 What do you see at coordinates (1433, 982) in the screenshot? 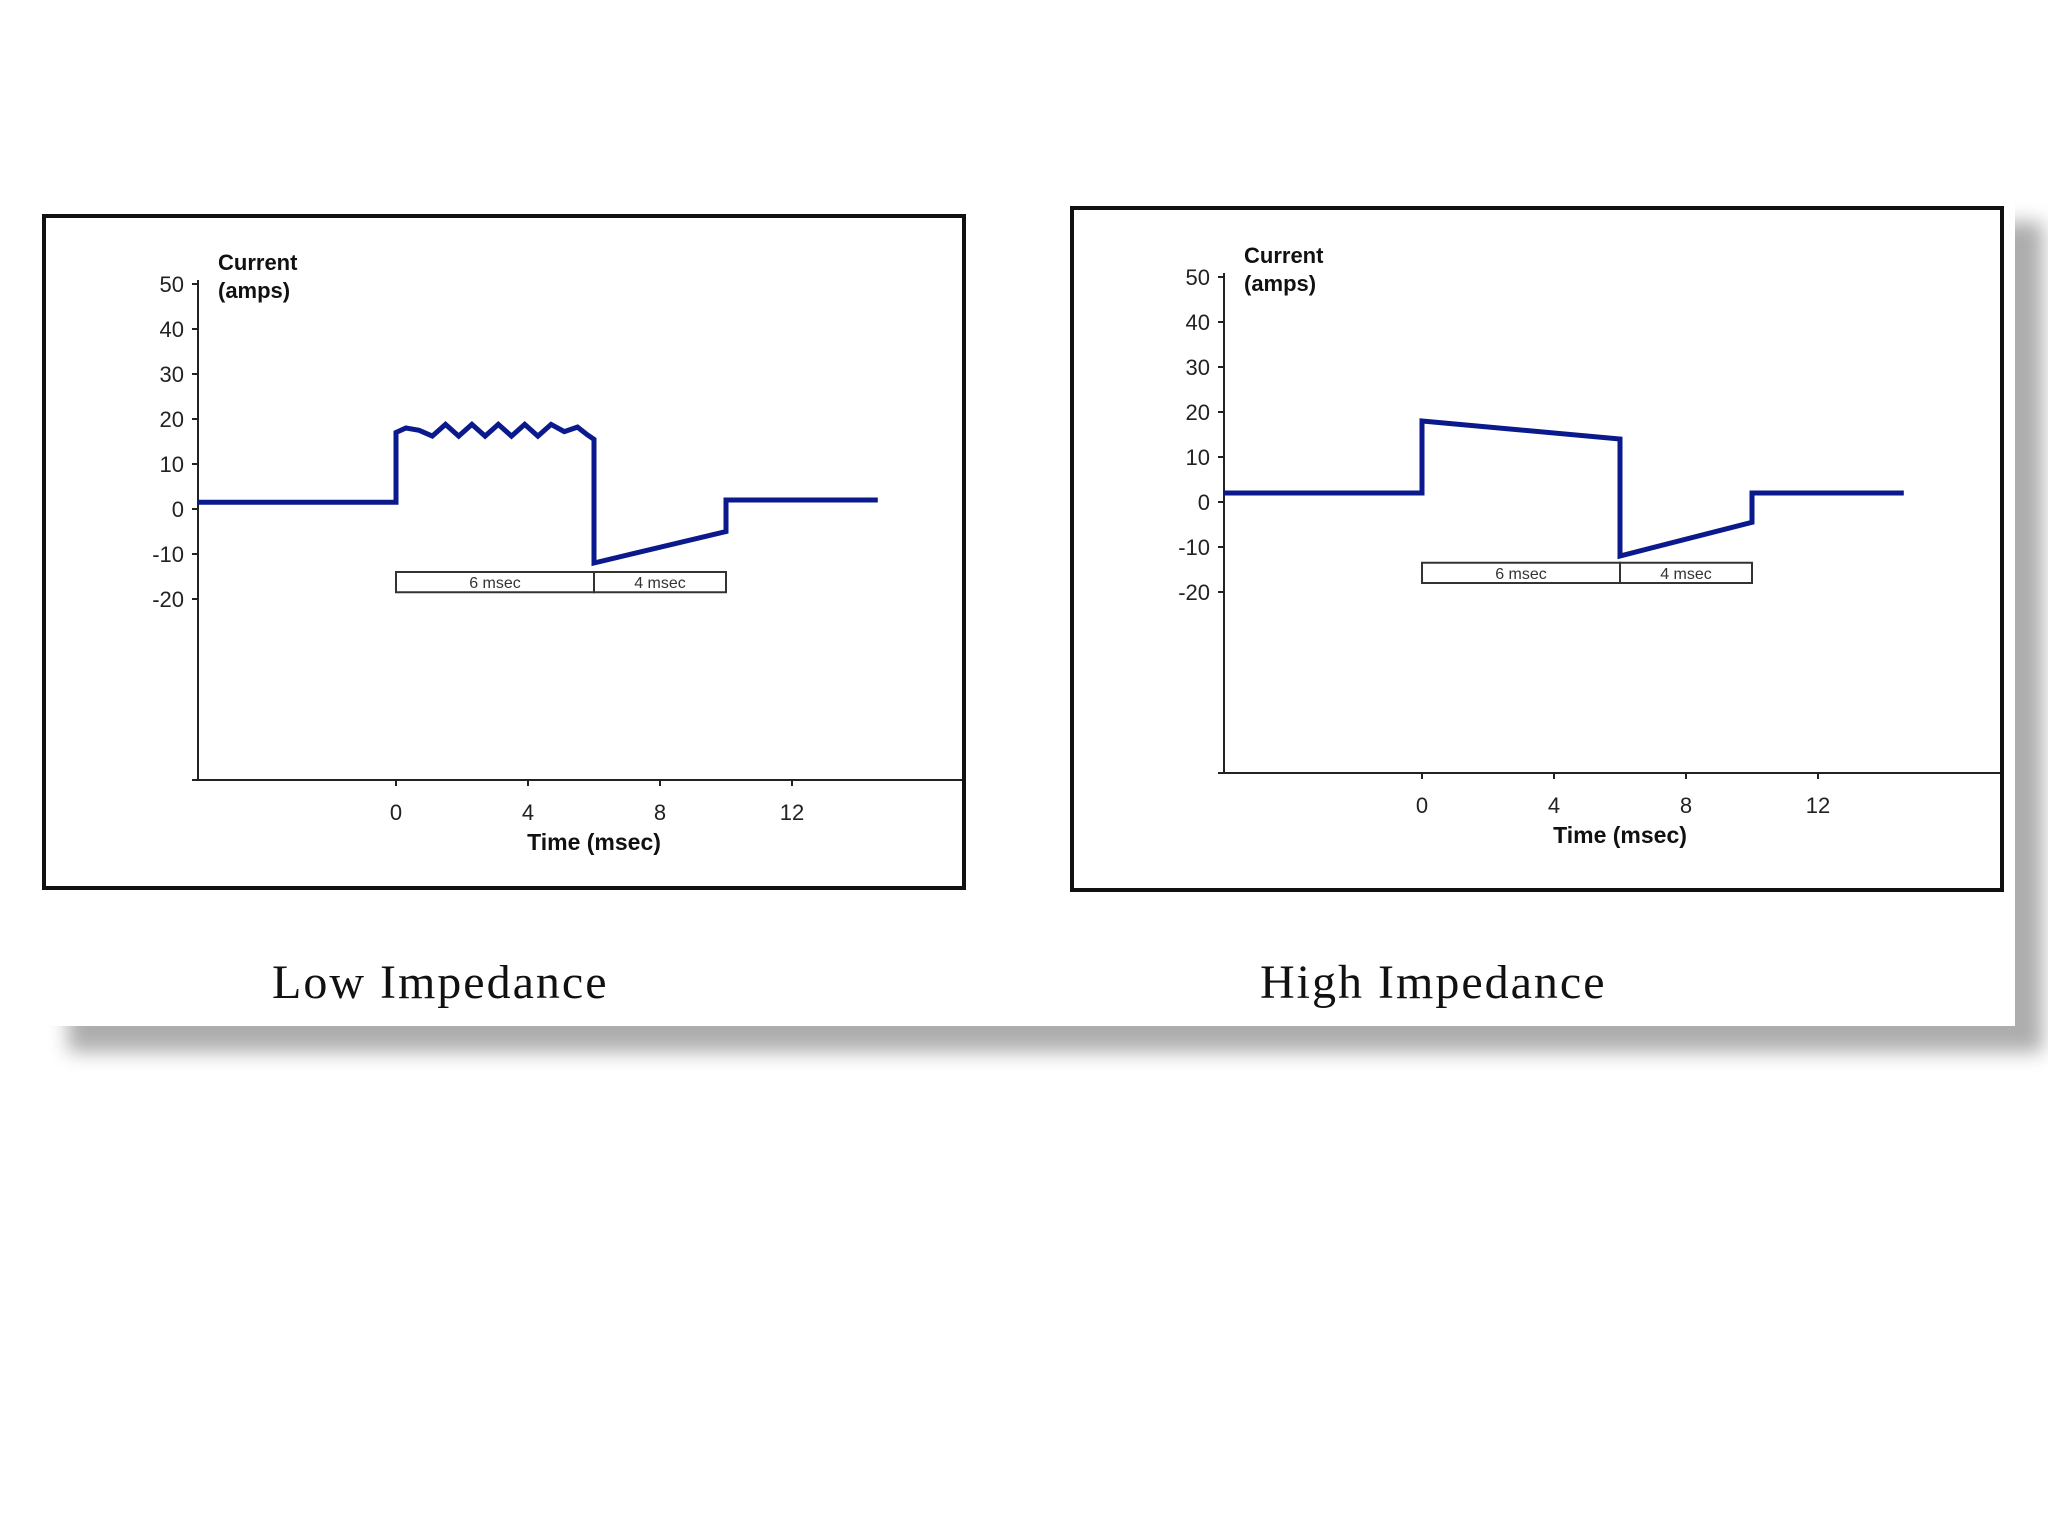
I see `caption-high-impedance: High Impedance` at bounding box center [1433, 982].